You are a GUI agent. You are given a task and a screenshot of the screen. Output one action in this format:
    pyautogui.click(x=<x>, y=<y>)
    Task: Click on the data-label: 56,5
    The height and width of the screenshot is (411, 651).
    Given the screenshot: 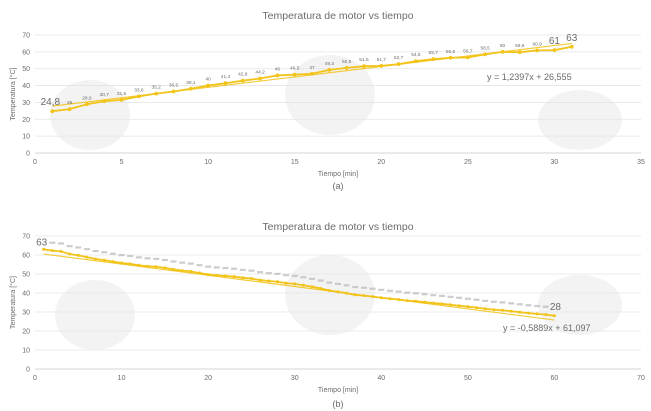 What is the action you would take?
    pyautogui.click(x=451, y=52)
    